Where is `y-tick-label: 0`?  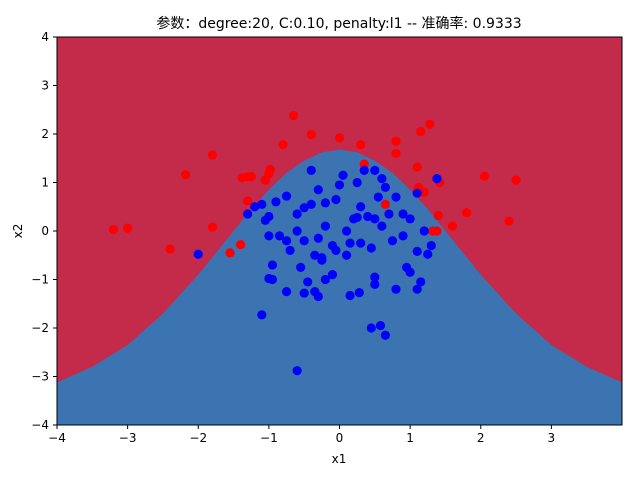
y-tick-label: 0 is located at coordinates (45, 231).